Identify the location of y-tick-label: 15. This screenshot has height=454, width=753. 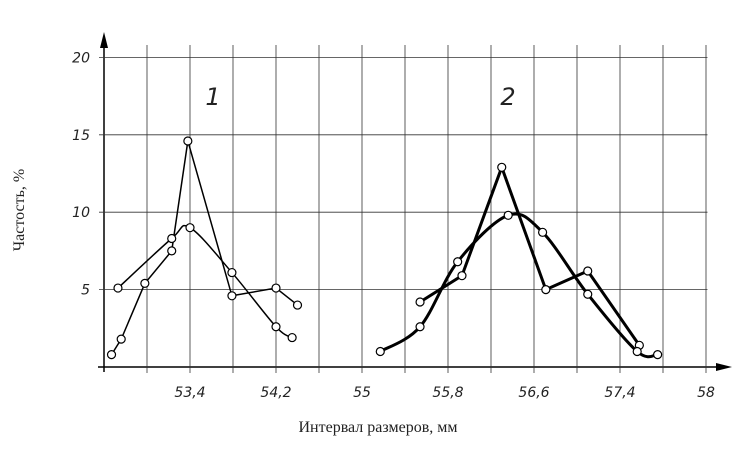
(81, 136).